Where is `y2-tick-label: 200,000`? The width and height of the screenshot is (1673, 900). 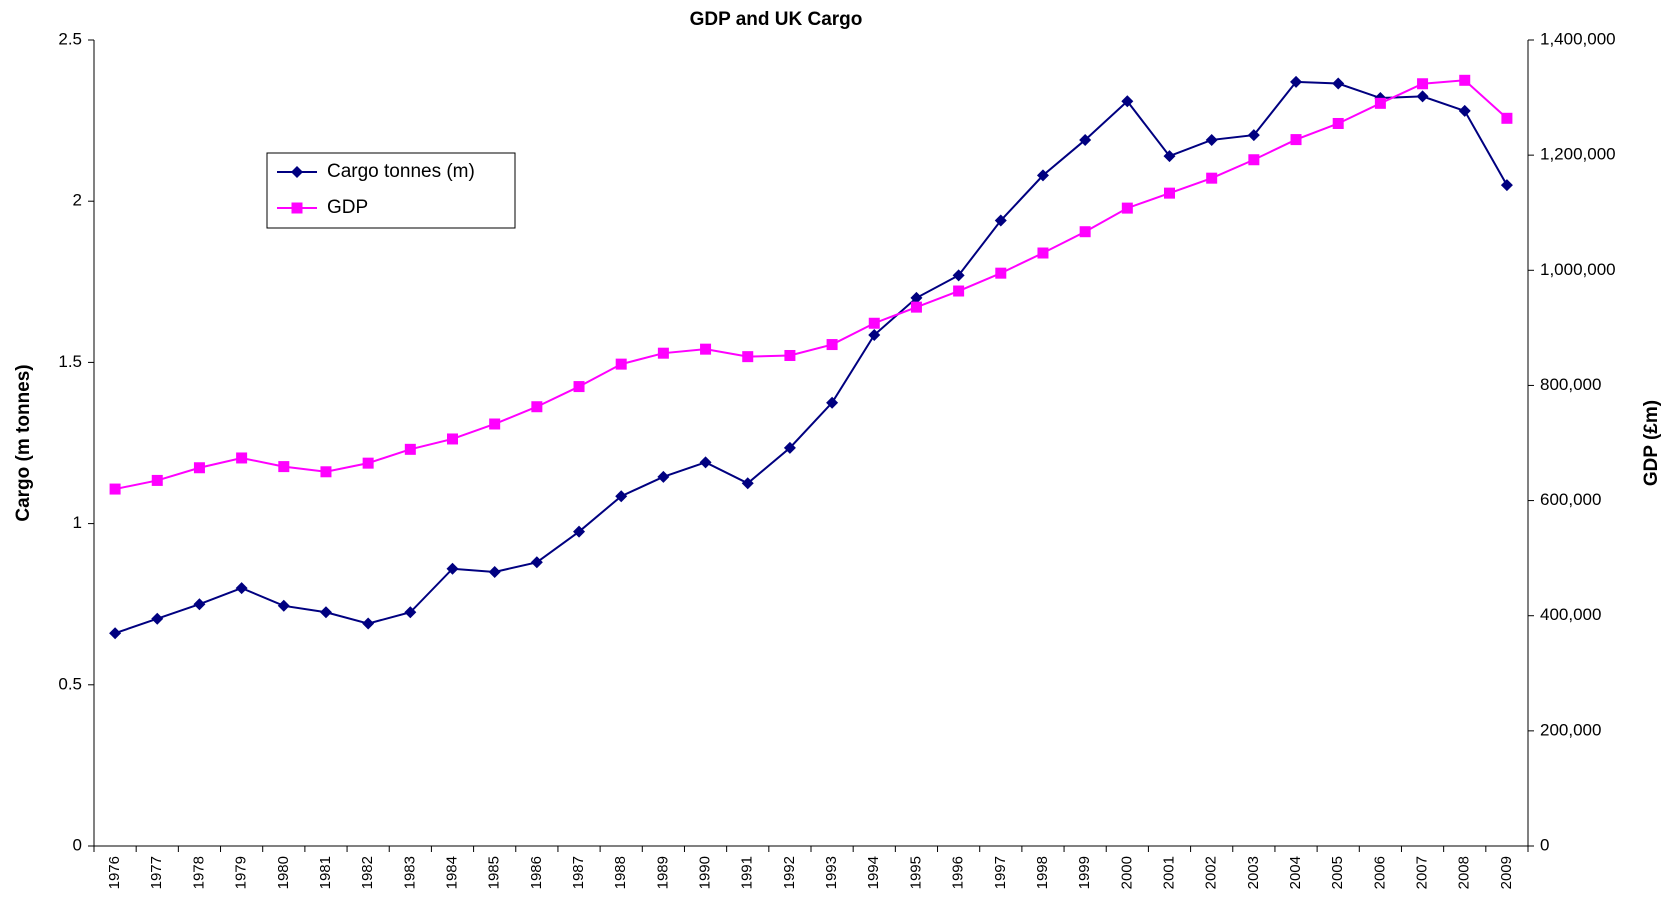
y2-tick-label: 200,000 is located at coordinates (1570, 729).